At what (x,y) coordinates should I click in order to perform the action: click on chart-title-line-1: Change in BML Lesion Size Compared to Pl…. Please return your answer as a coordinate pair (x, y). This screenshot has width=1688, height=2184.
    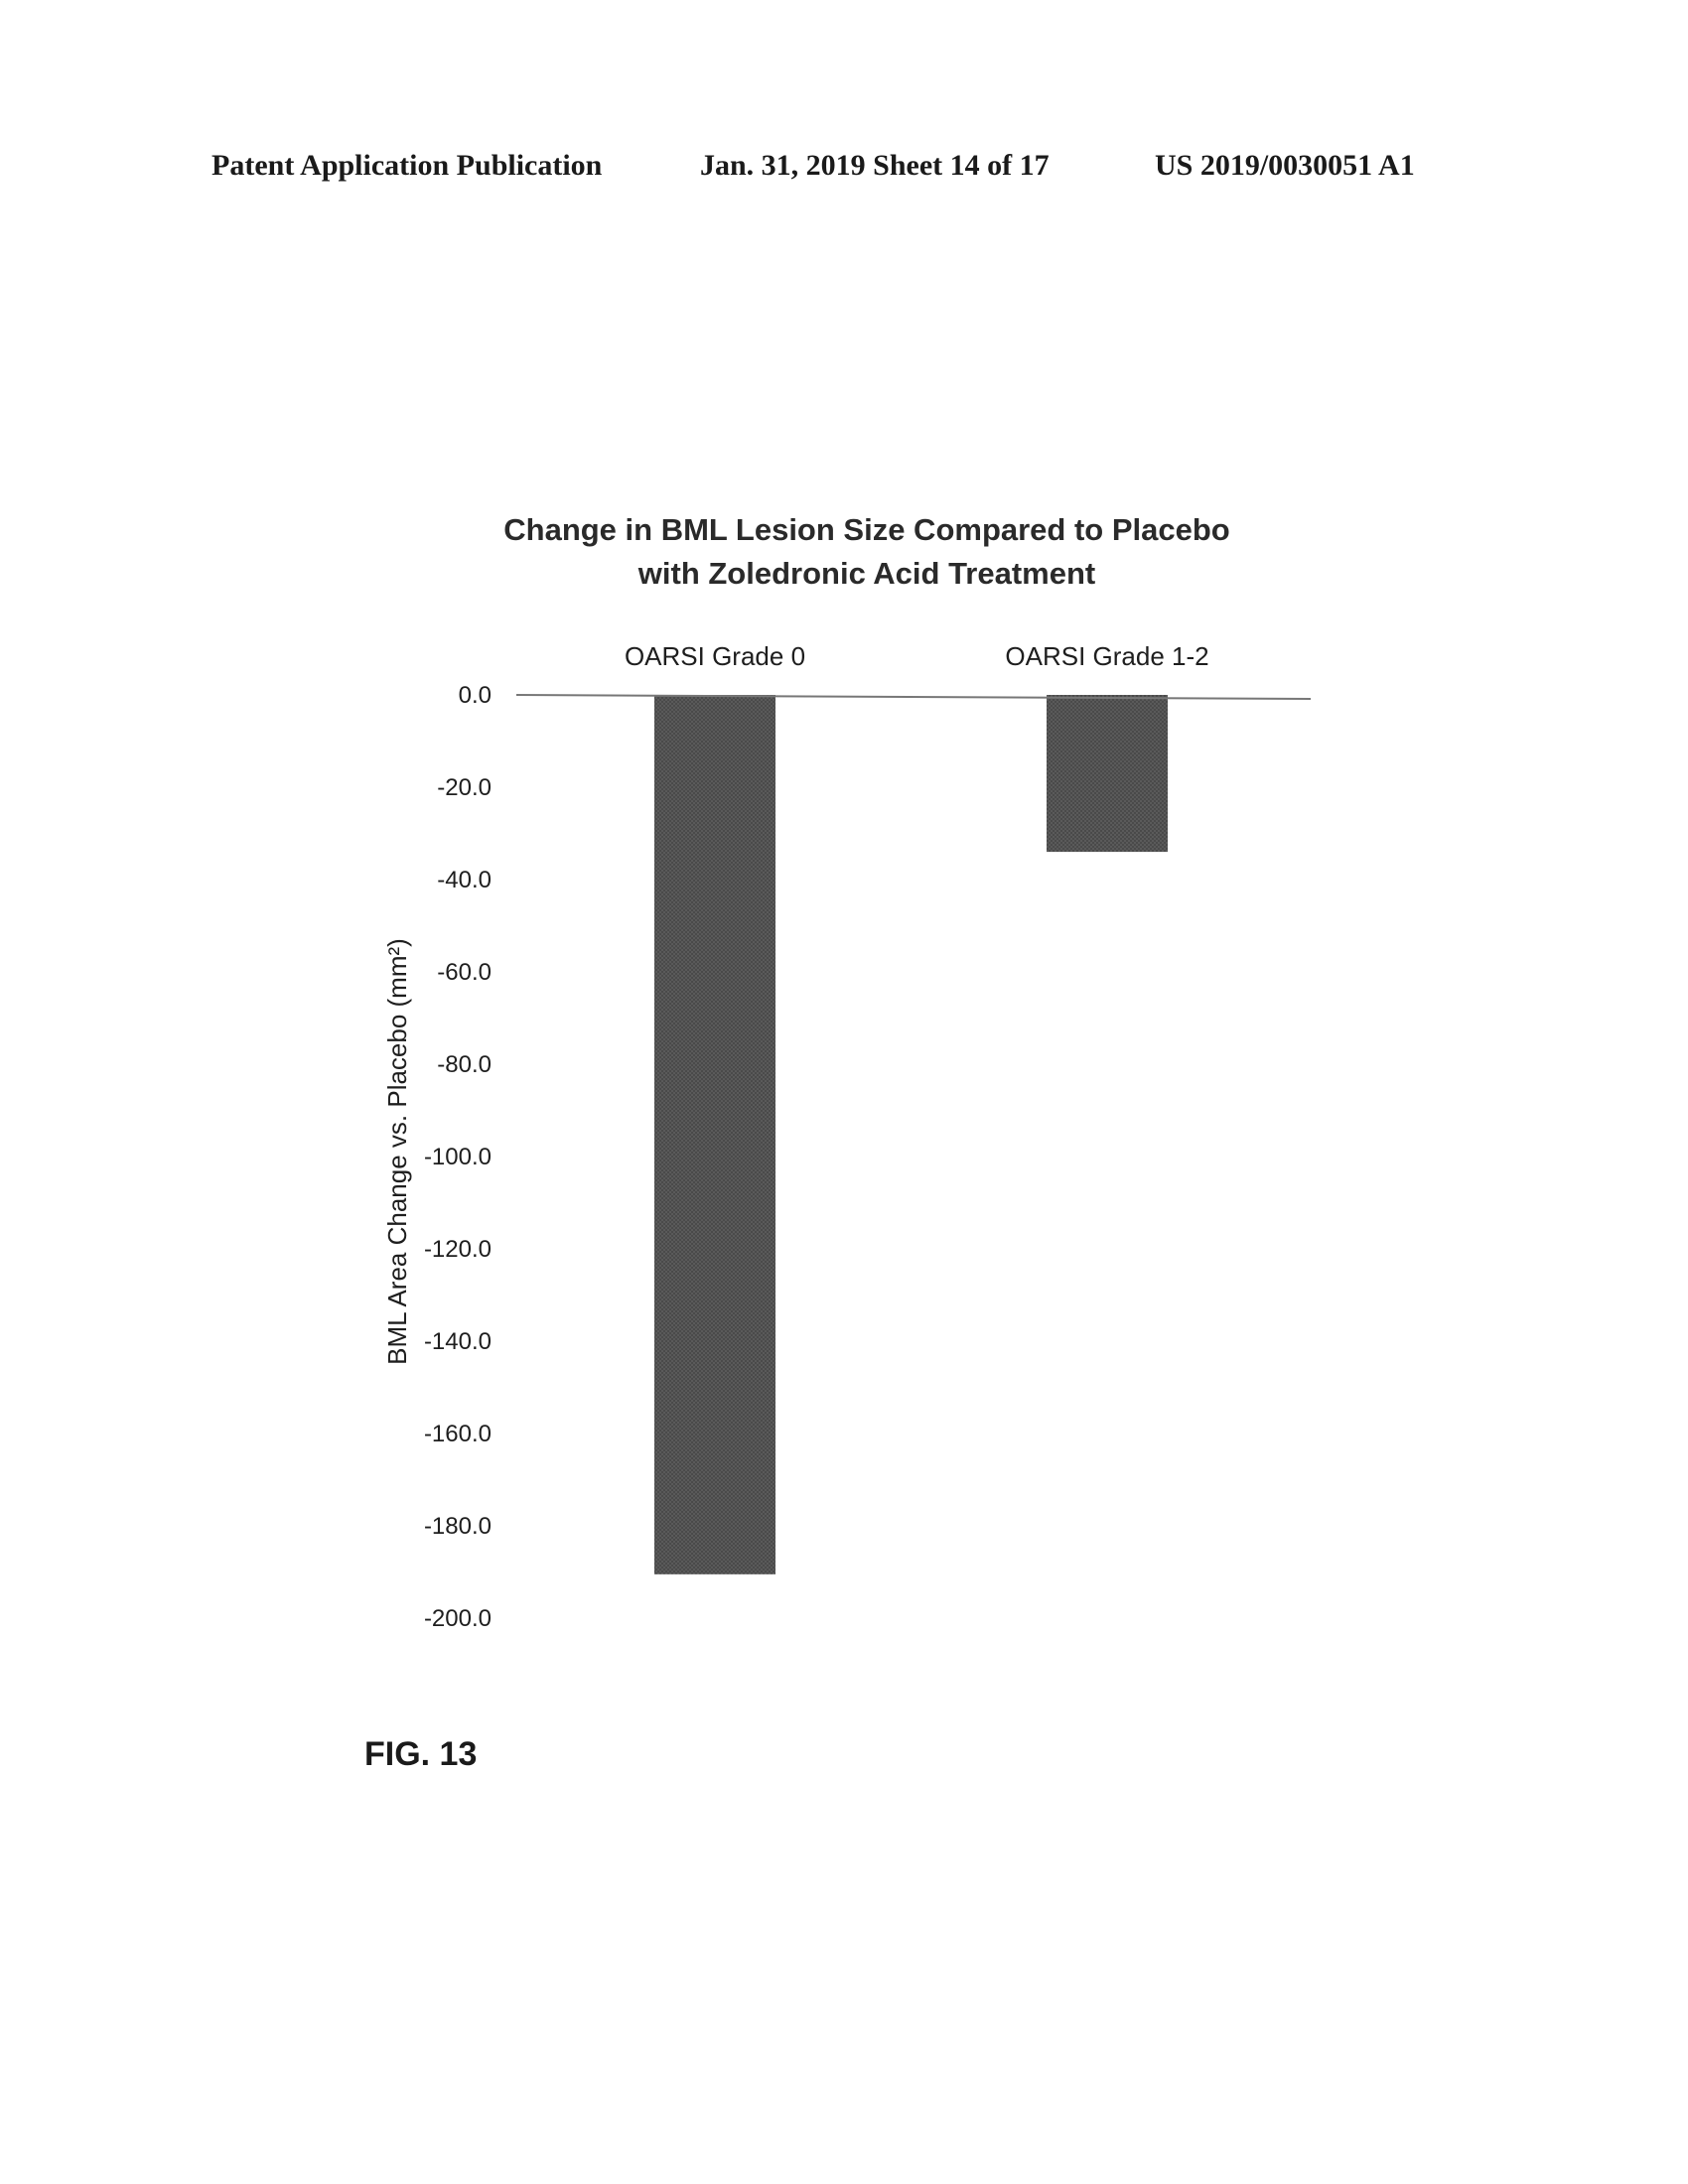
    Looking at the image, I should click on (866, 529).